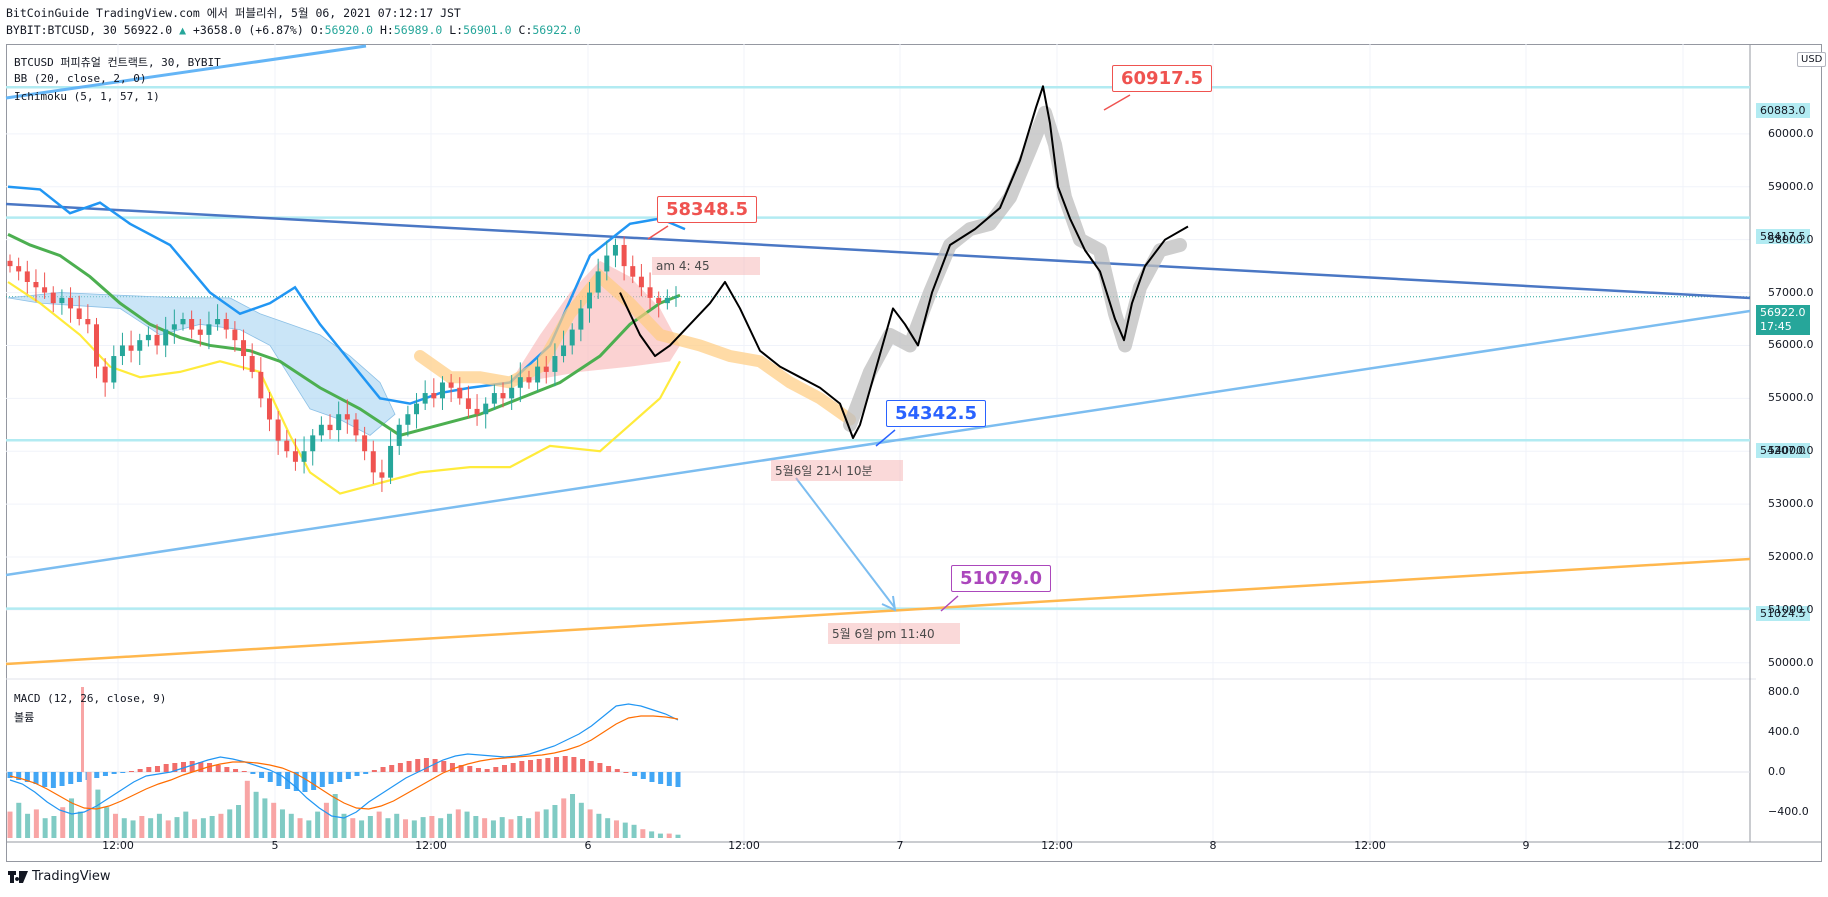 Image resolution: width=1828 pixels, height=897 pixels. I want to click on brand-name: TradingView, so click(71, 876).